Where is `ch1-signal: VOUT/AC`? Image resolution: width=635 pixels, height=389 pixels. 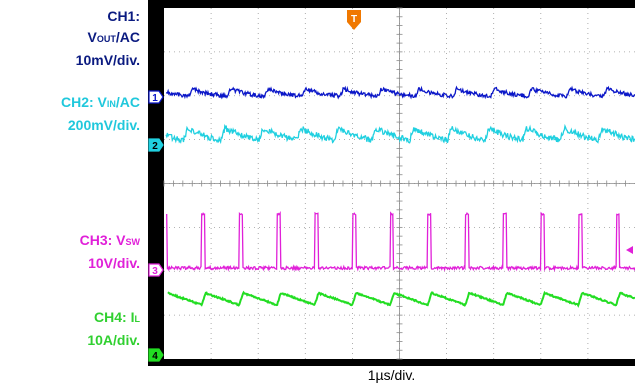 ch1-signal: VOUT/AC is located at coordinates (113, 37).